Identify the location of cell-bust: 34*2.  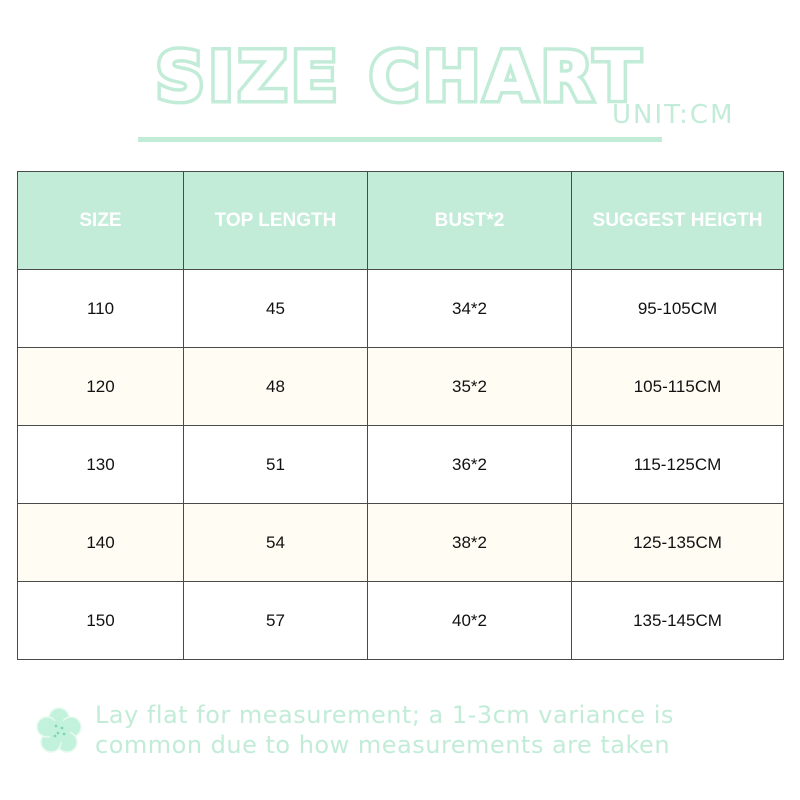
(469, 308).